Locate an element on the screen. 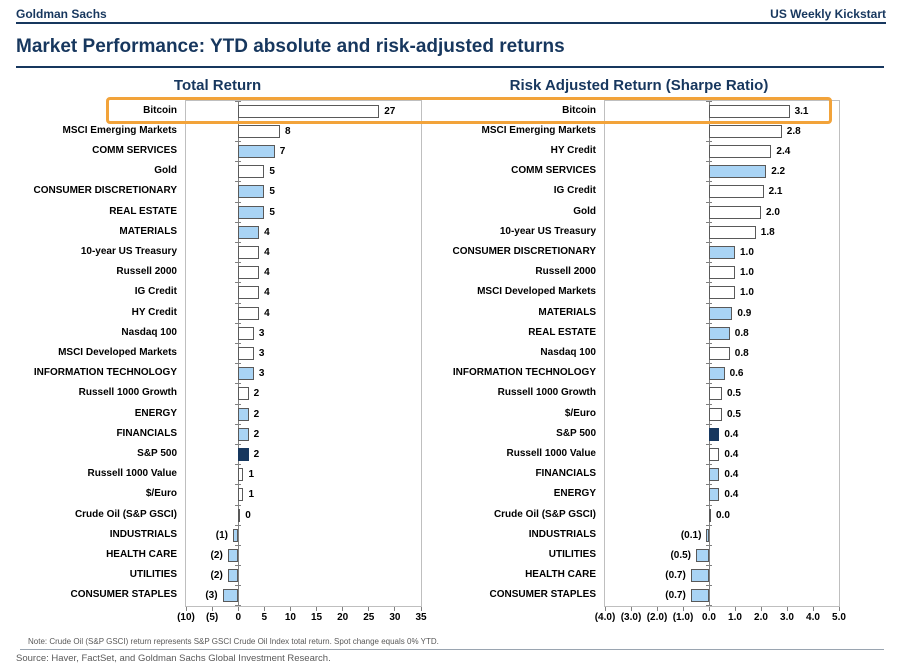 The width and height of the screenshot is (900, 665). publication-name: US Weekly Kickstart is located at coordinates (828, 14).